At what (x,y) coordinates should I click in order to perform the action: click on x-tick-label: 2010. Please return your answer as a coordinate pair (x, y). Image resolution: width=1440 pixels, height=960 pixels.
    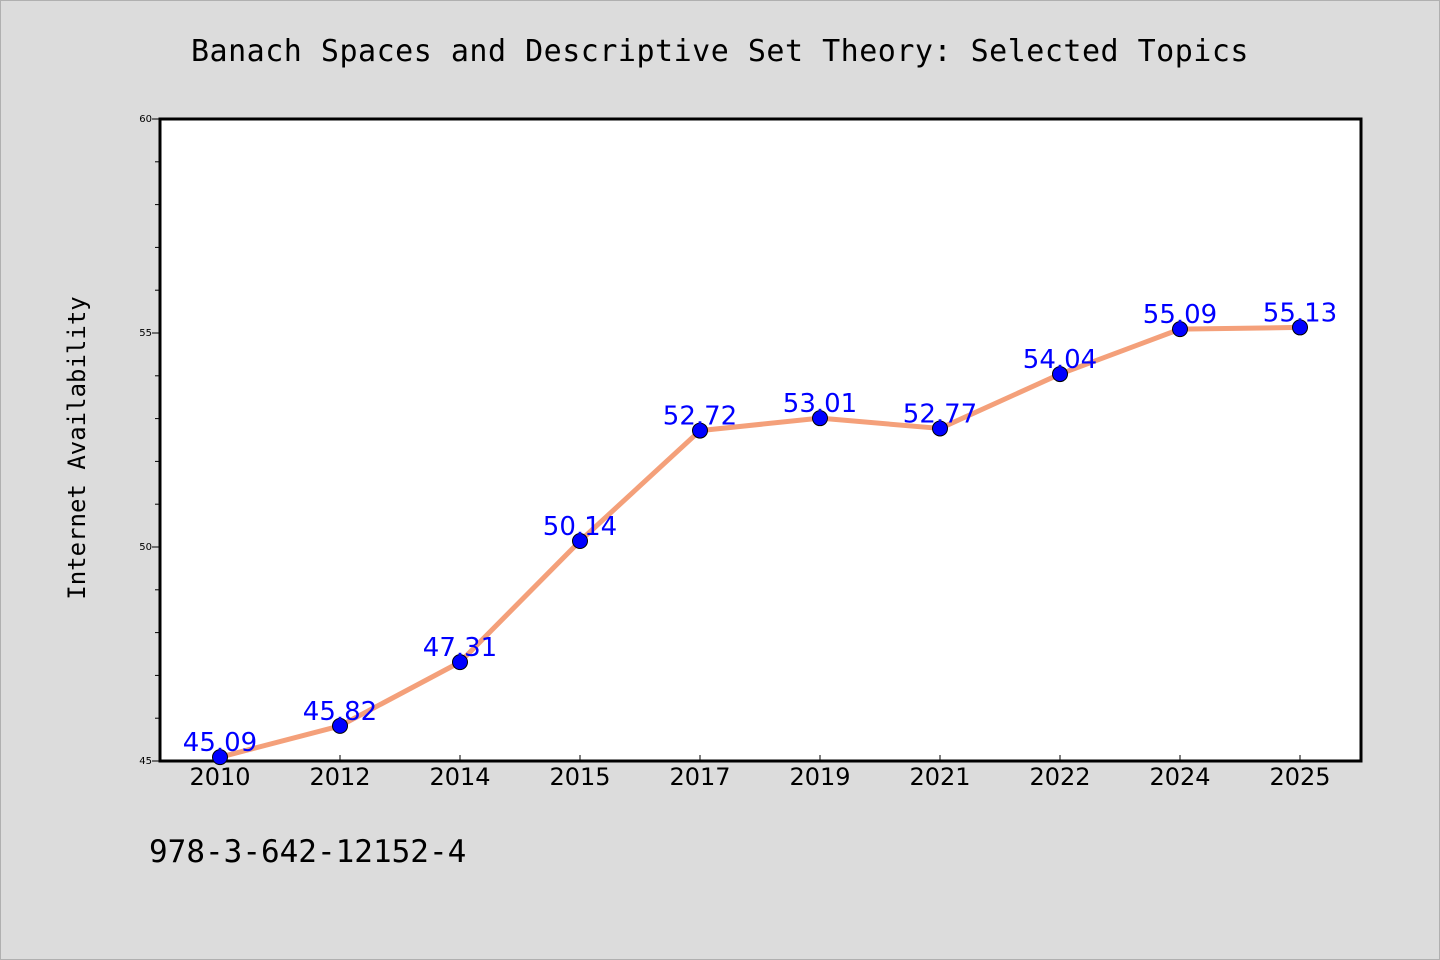
    Looking at the image, I should click on (219, 777).